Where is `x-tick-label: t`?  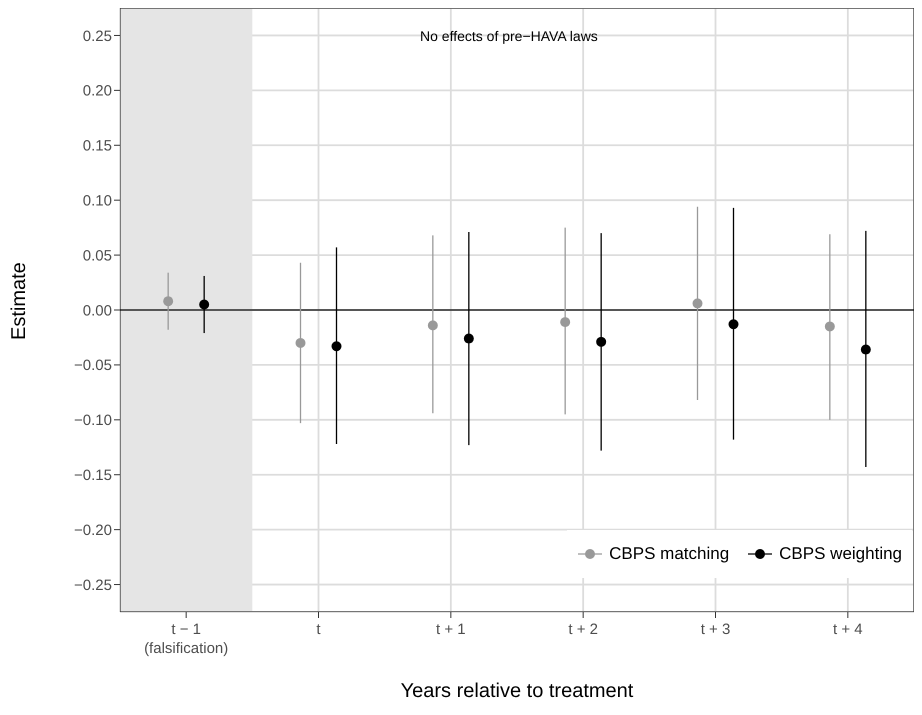
x-tick-label: t is located at coordinates (319, 629).